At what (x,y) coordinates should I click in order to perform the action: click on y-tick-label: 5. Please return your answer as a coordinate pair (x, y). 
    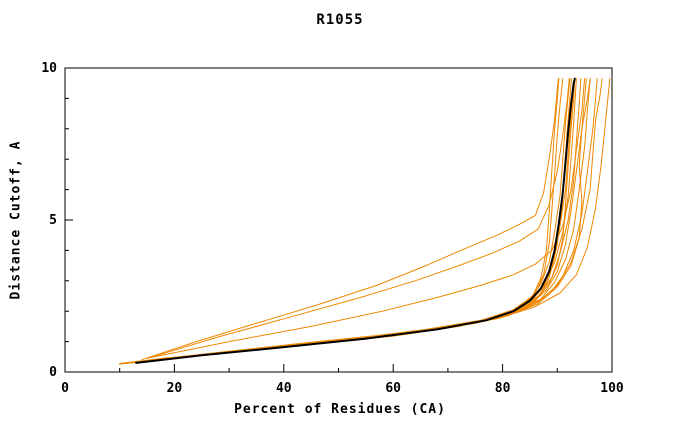
    Looking at the image, I should click on (53, 220).